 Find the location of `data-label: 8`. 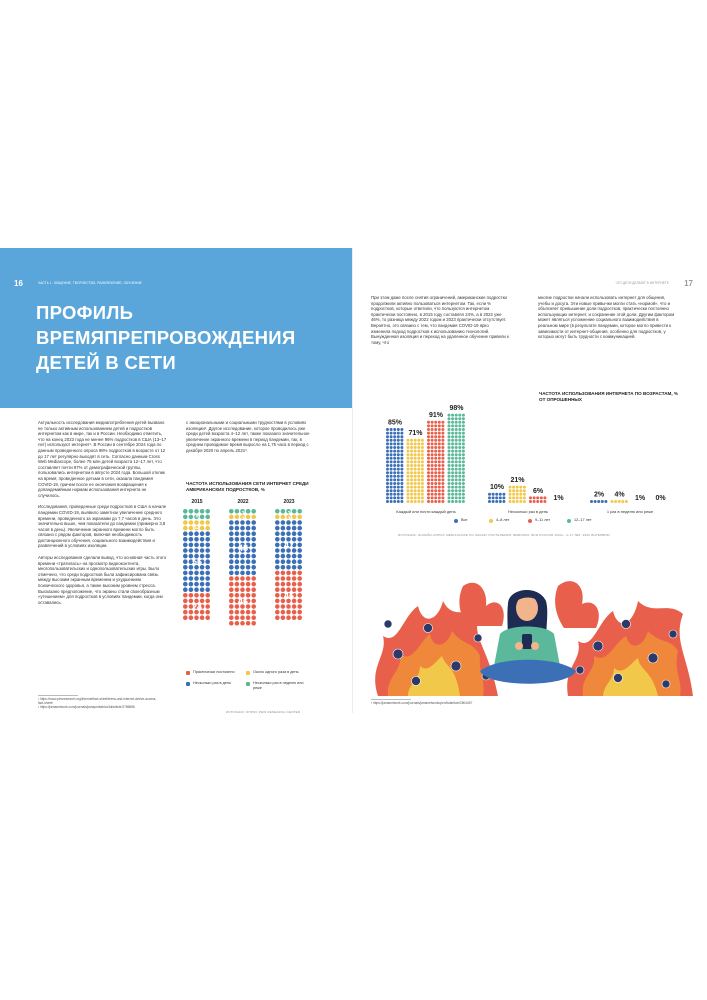

data-label: 8 is located at coordinates (197, 517).